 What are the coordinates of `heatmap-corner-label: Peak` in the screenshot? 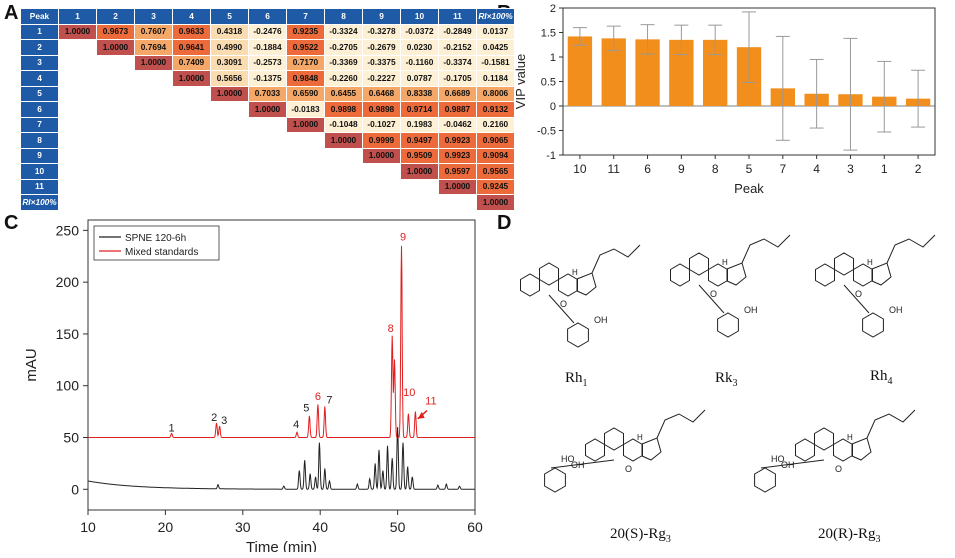 It's located at (39, 16).